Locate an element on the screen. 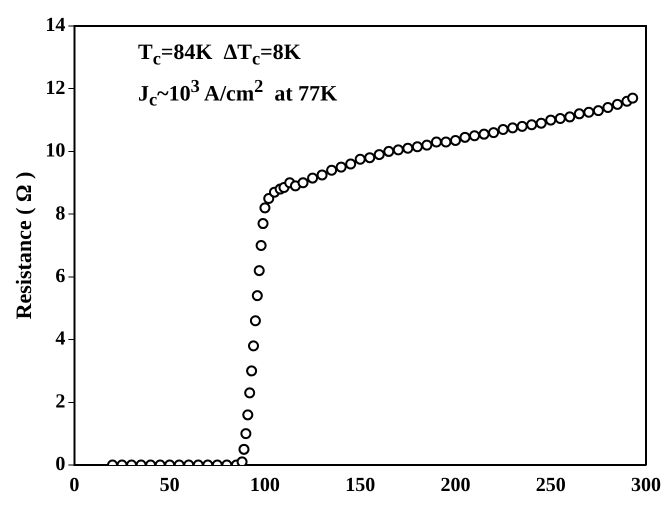 The width and height of the screenshot is (672, 509). annotation: J$_{c}$~10$^{3}$ A/cm$^{2}$ at 77K is located at coordinates (238, 93).